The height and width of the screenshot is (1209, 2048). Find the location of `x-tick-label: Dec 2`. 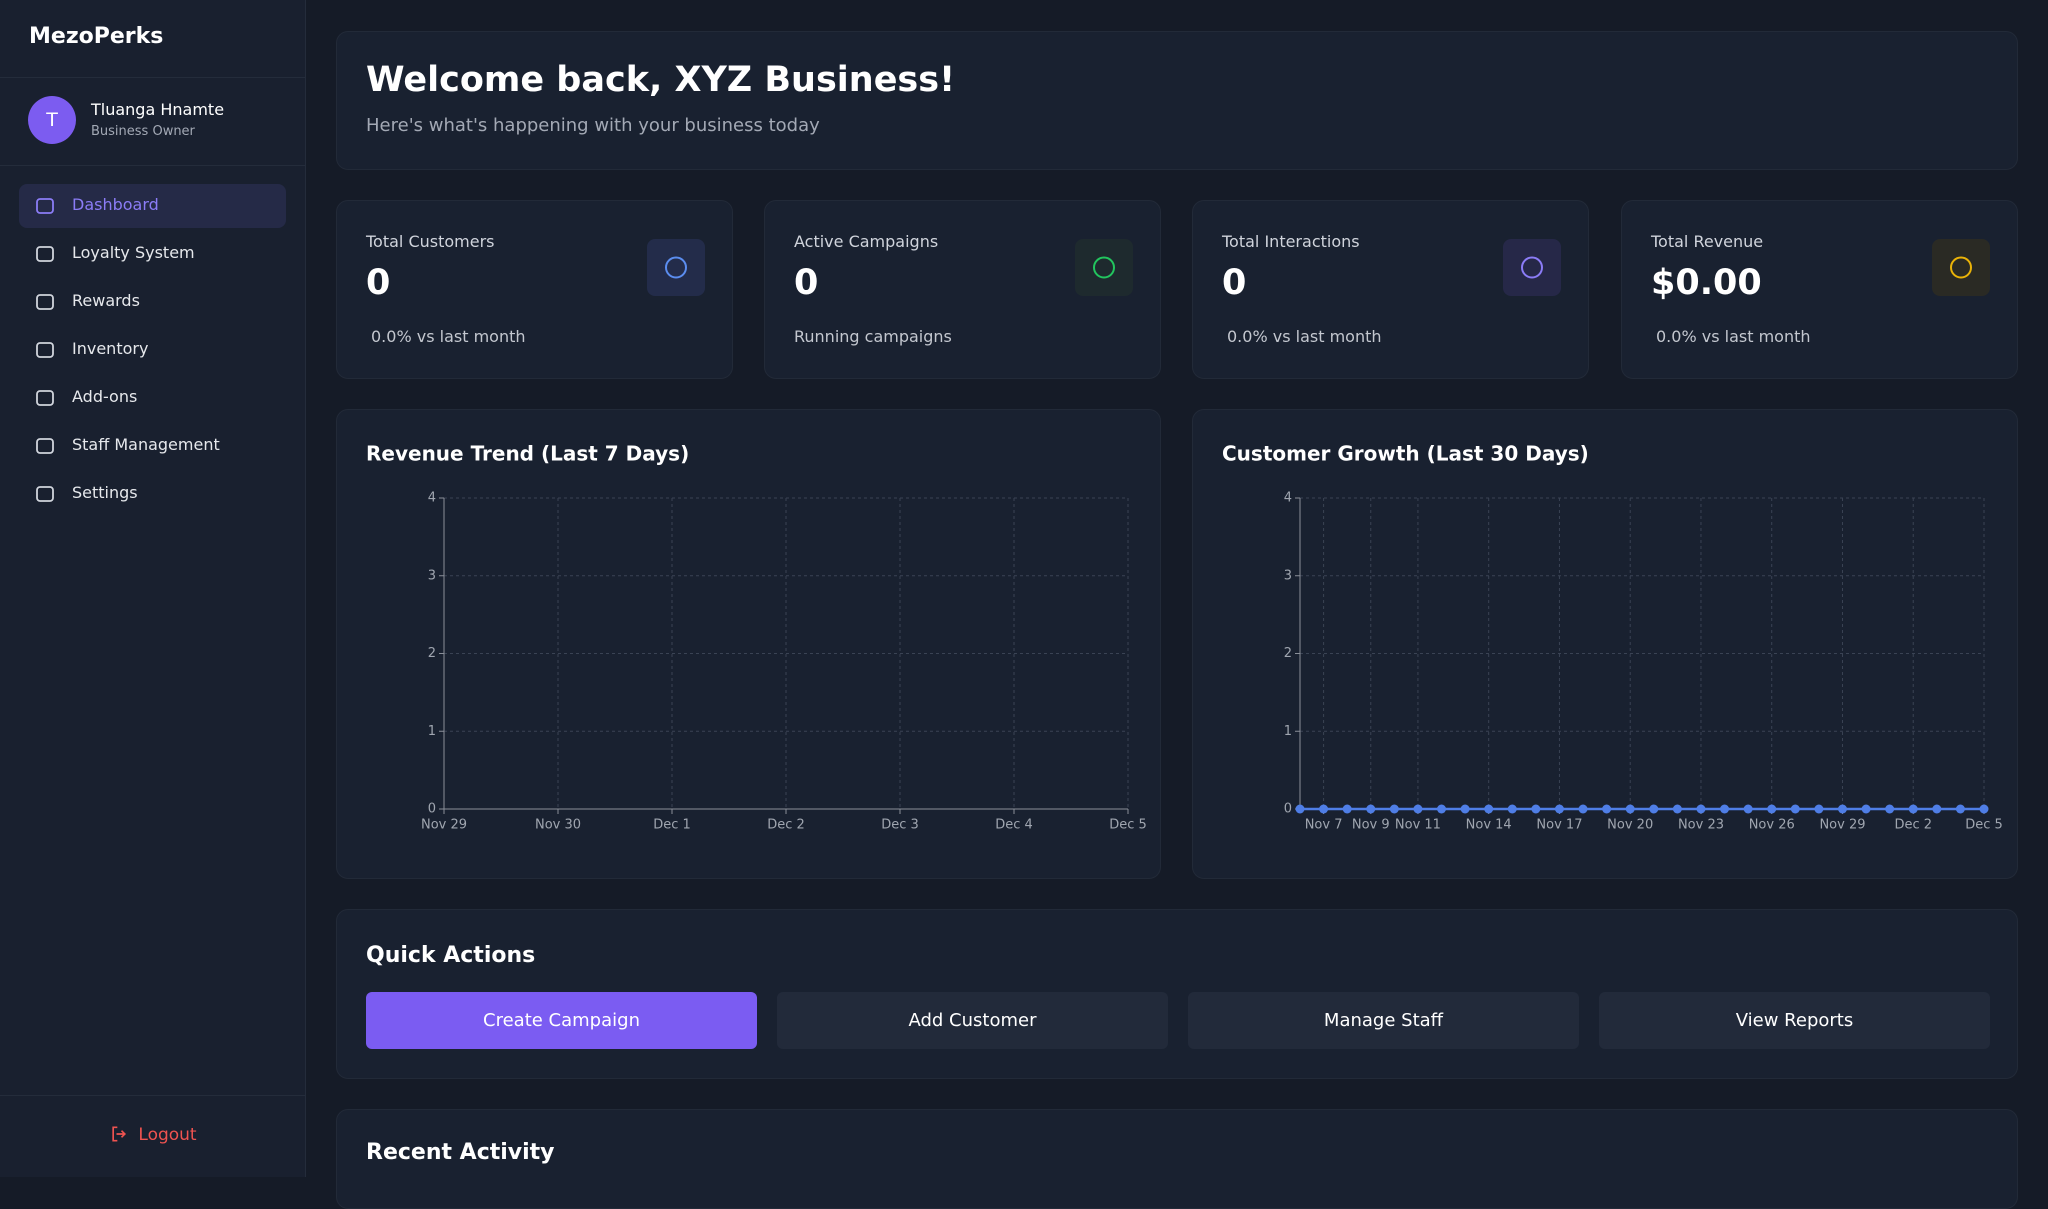

x-tick-label: Dec 2 is located at coordinates (1913, 825).